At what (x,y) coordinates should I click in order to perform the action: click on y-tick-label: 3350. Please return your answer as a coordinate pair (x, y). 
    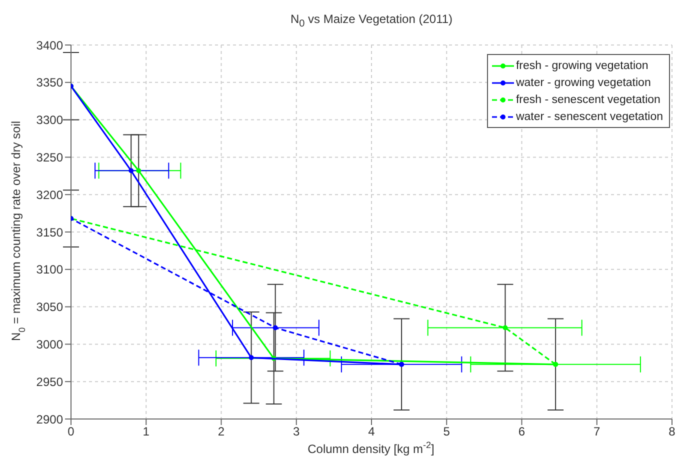
    Looking at the image, I should click on (50, 83).